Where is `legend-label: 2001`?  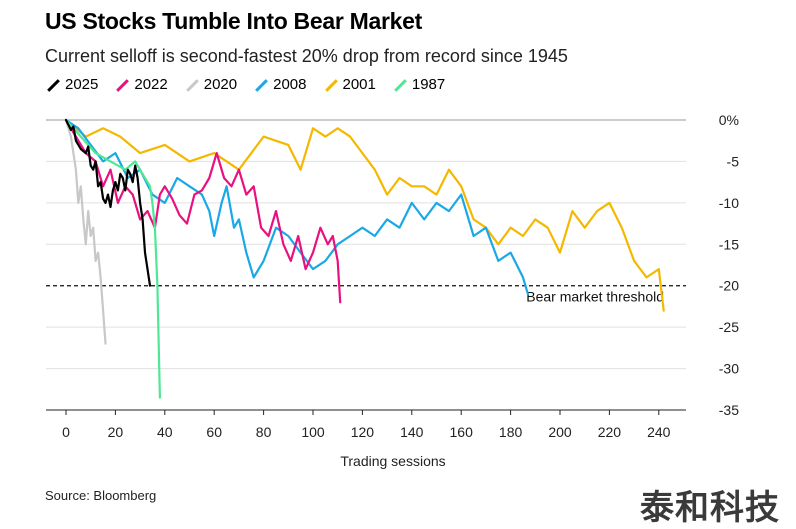
legend-label: 2001 is located at coordinates (359, 84).